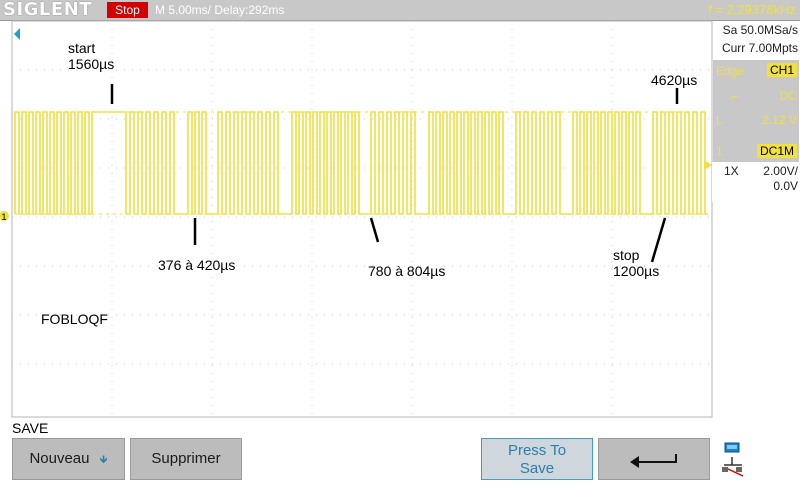 Image resolution: width=800 pixels, height=488 pixels. I want to click on long-gap-annotation: 780 à 804µs, so click(407, 271).